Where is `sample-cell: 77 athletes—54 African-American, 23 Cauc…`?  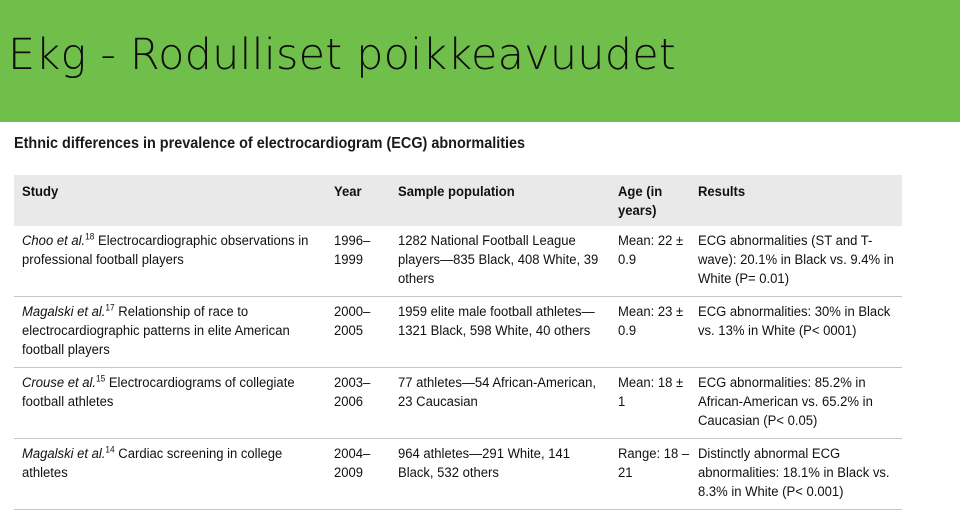 sample-cell: 77 athletes—54 African-American, 23 Cauc… is located at coordinates (497, 392).